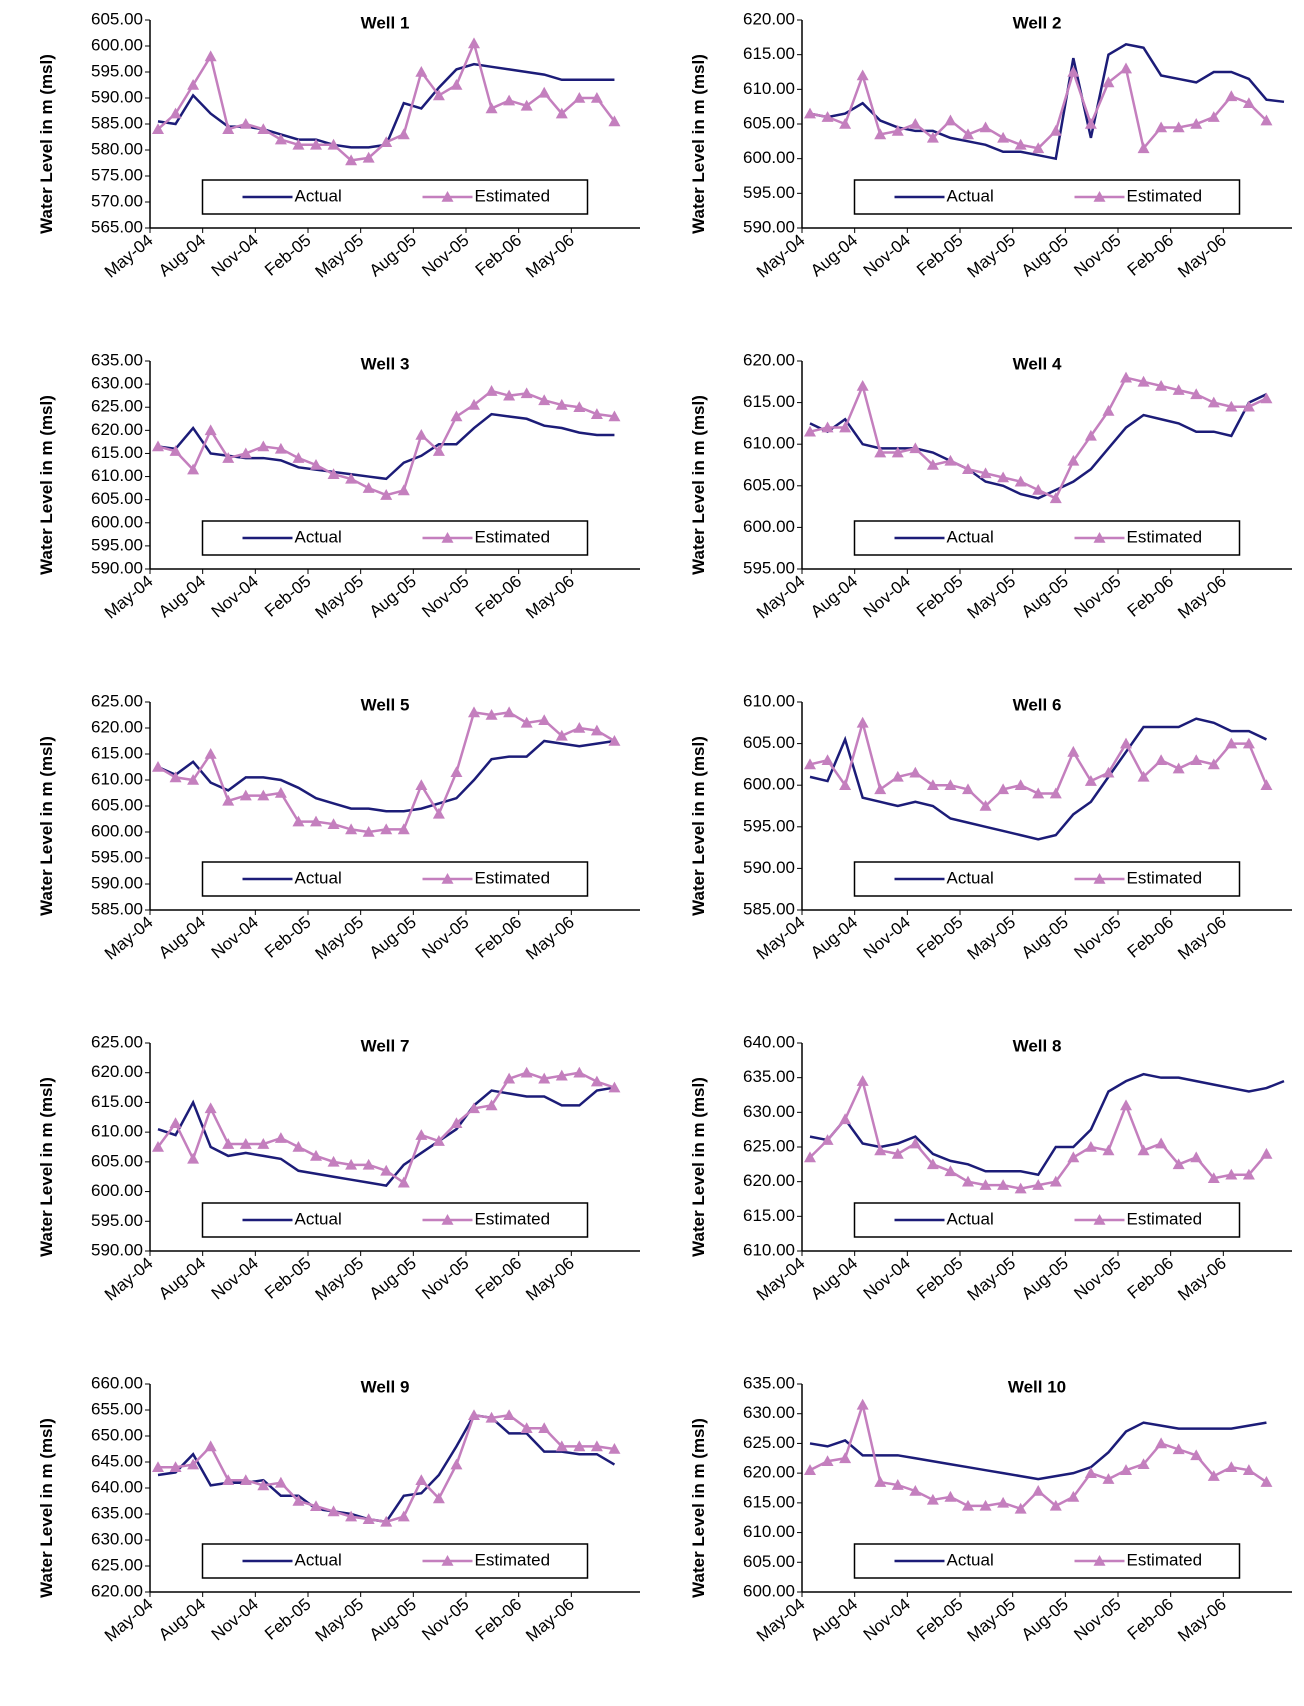 This screenshot has width=1304, height=1706. Describe the element at coordinates (447, 1560) in the screenshot. I see `legend-marker` at that location.